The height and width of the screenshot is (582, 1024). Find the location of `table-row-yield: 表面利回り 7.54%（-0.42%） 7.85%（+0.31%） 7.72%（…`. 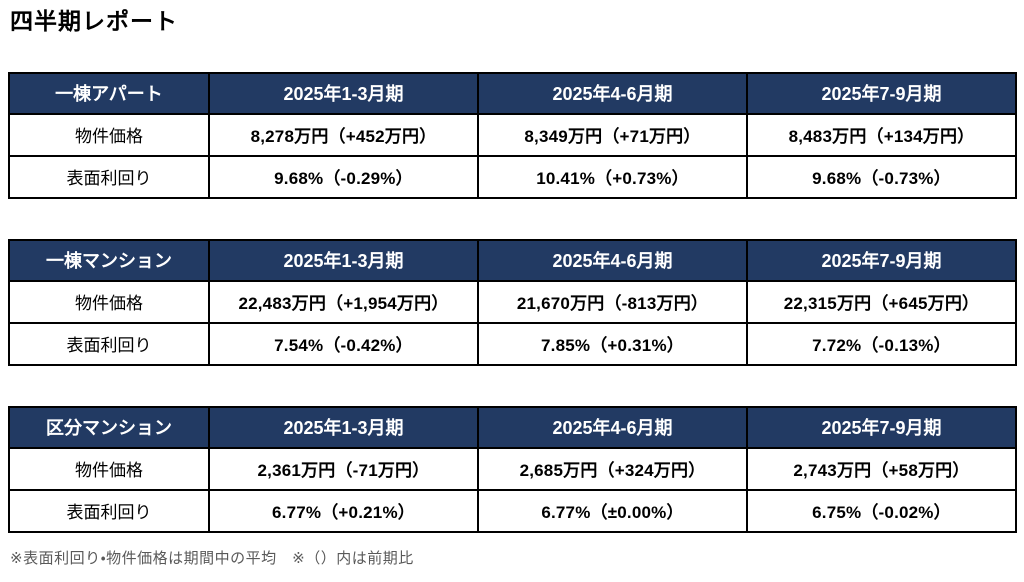

table-row-yield: 表面利回り 7.54%（-0.42%） 7.85%（+0.31%） 7.72%（… is located at coordinates (512, 343).